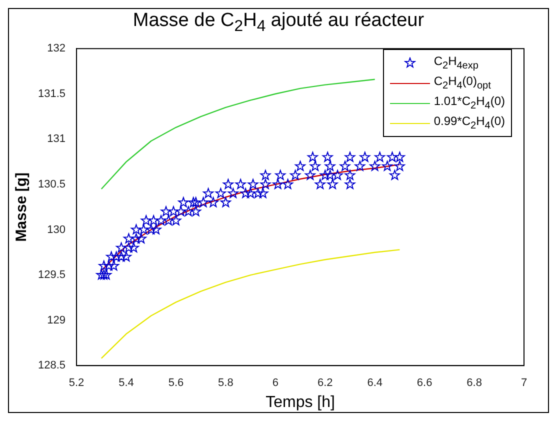 Image resolution: width=557 pixels, height=421 pixels. I want to click on x-tick-label: 6.8, so click(474, 383).